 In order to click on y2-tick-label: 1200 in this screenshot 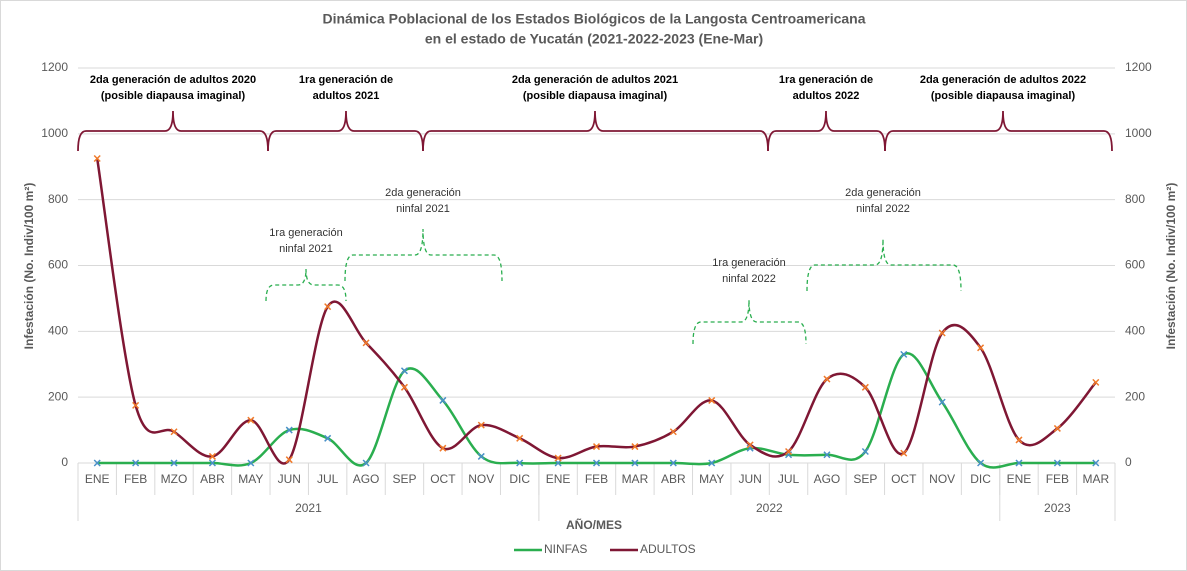, I will do `click(1138, 67)`.